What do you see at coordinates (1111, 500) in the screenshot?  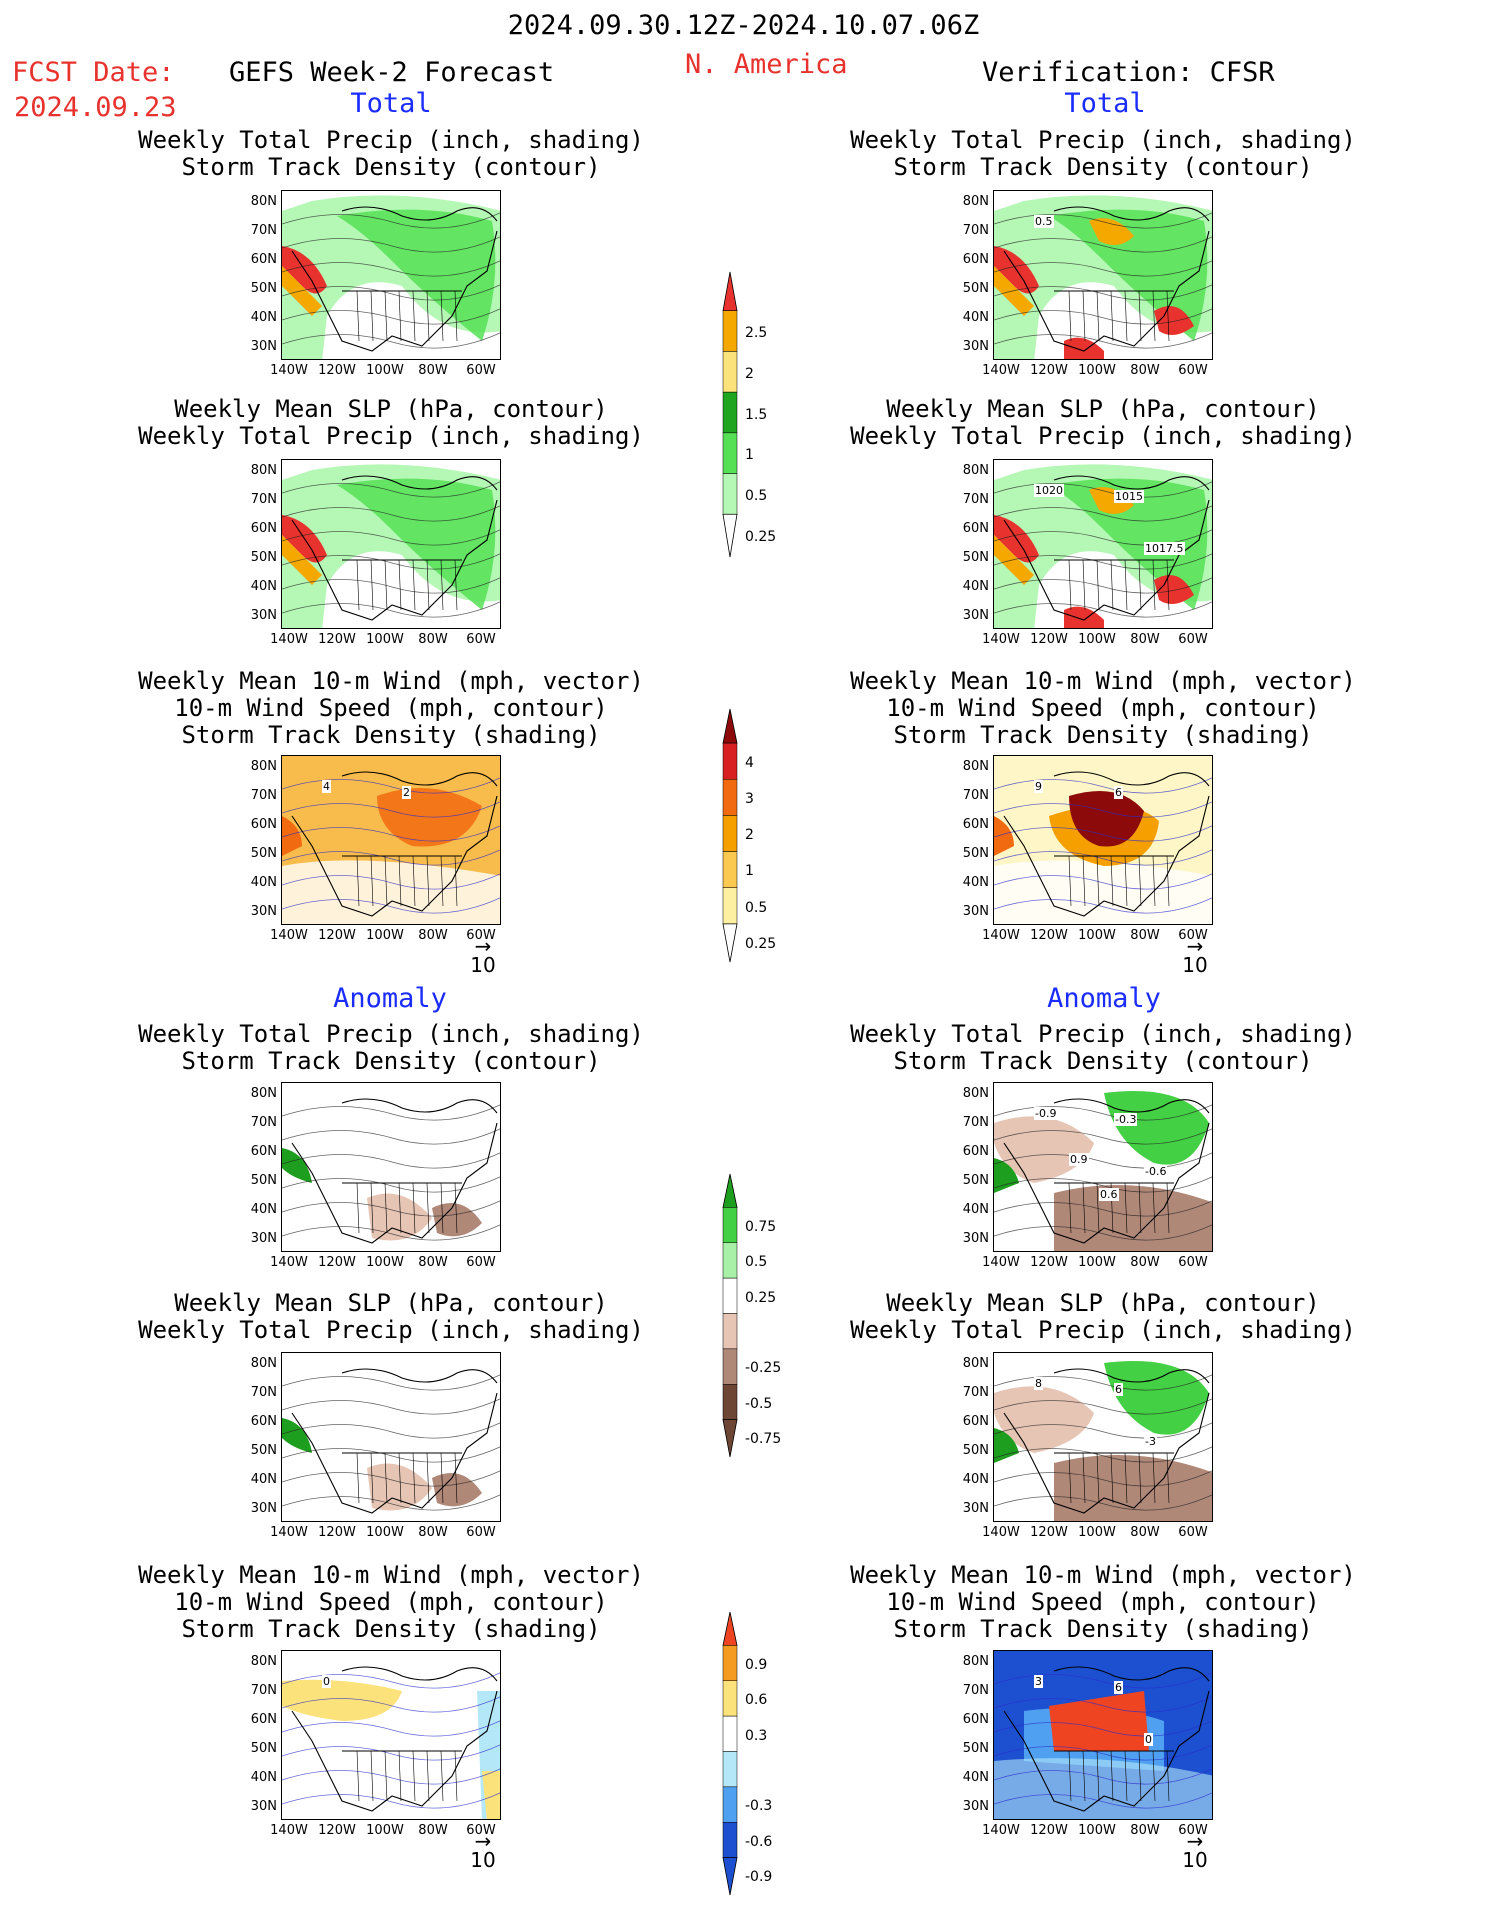 I see `precip-heavy-north` at bounding box center [1111, 500].